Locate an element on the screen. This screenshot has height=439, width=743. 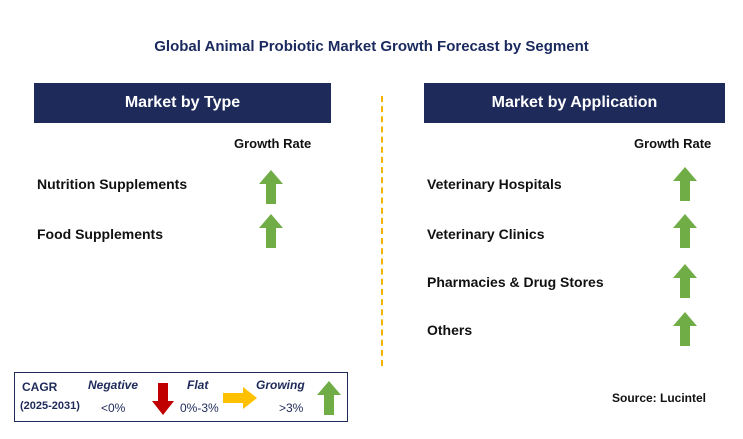
right-arrow-icon is located at coordinates (240, 398).